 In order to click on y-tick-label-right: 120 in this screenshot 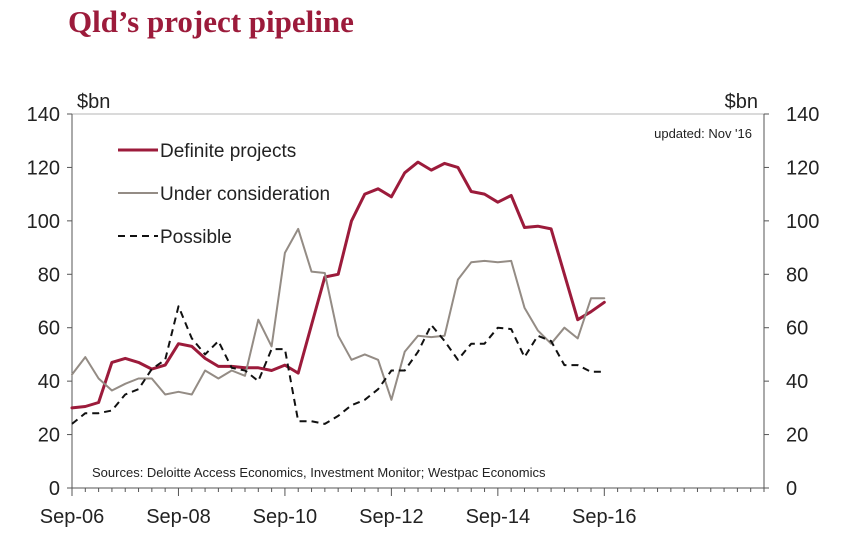, I will do `click(802, 168)`.